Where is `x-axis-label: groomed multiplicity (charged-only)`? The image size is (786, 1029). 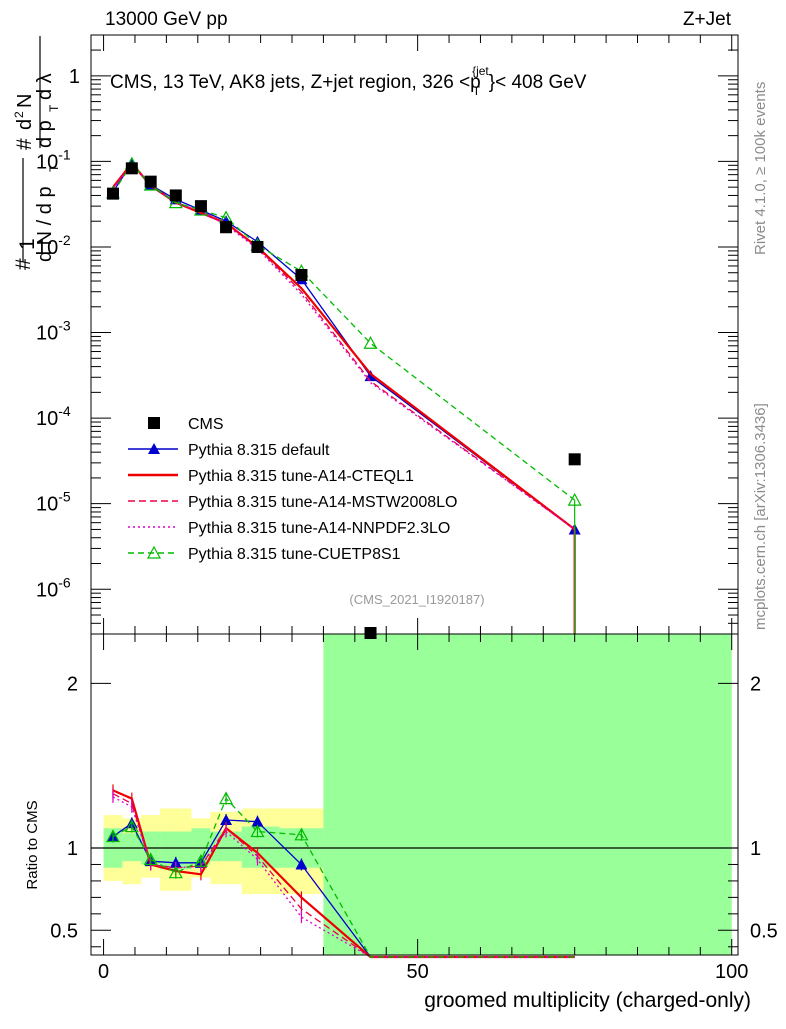 x-axis-label: groomed multiplicity (charged-only) is located at coordinates (587, 1000).